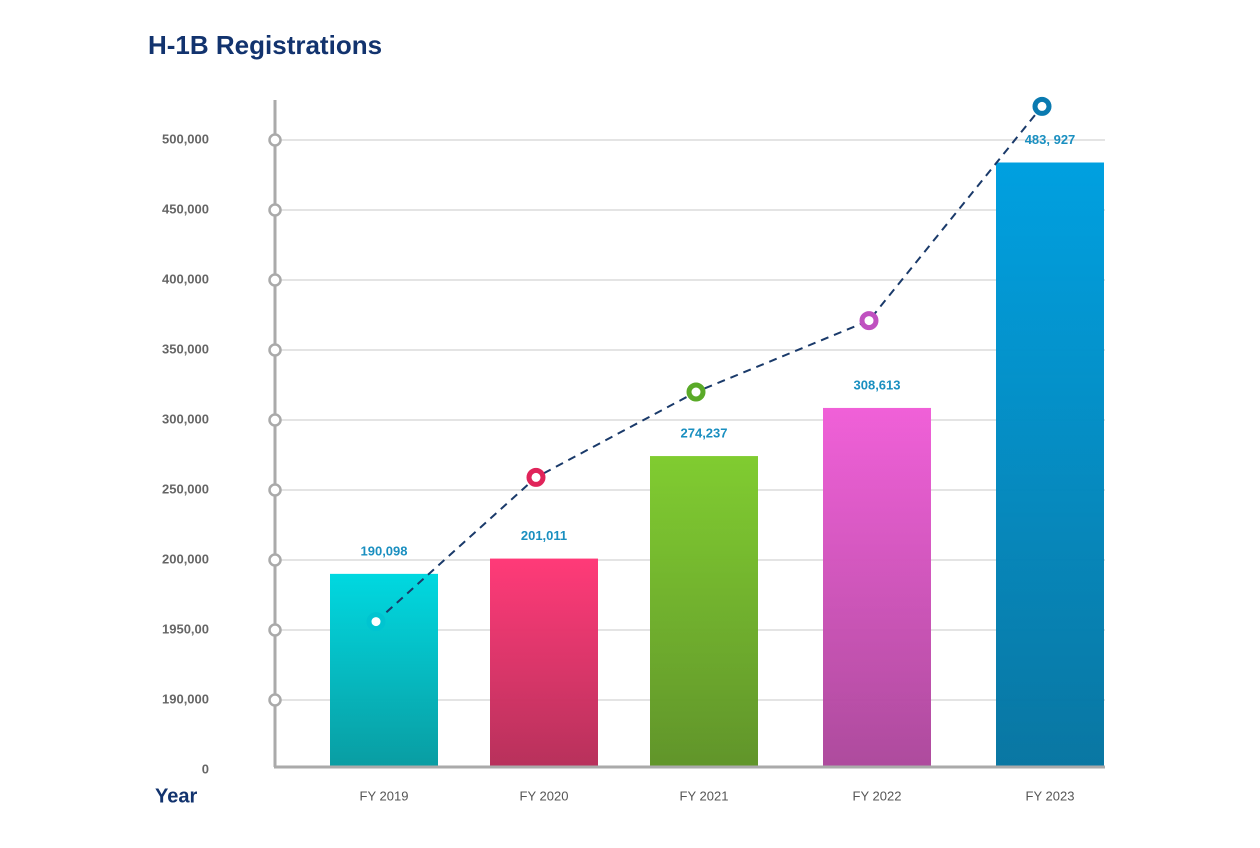 The height and width of the screenshot is (848, 1260). I want to click on y-tick-label: 0, so click(205, 768).